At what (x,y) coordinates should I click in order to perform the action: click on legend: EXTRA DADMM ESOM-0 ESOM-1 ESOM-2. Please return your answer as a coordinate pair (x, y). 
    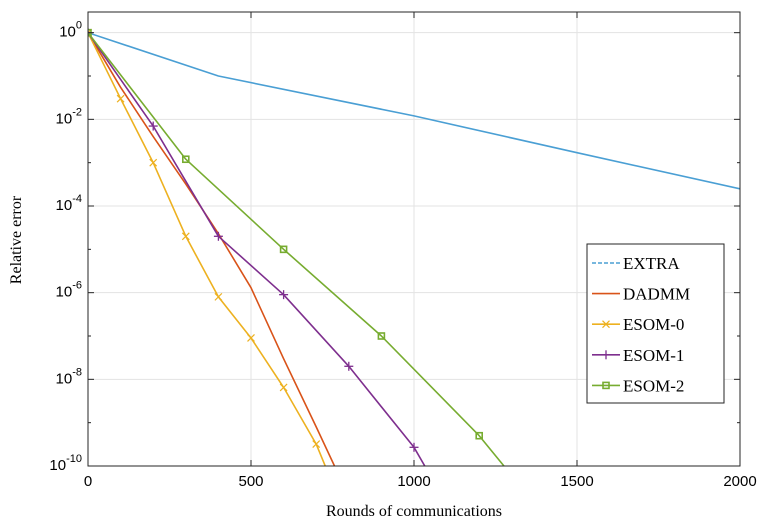
    Looking at the image, I should click on (655, 323).